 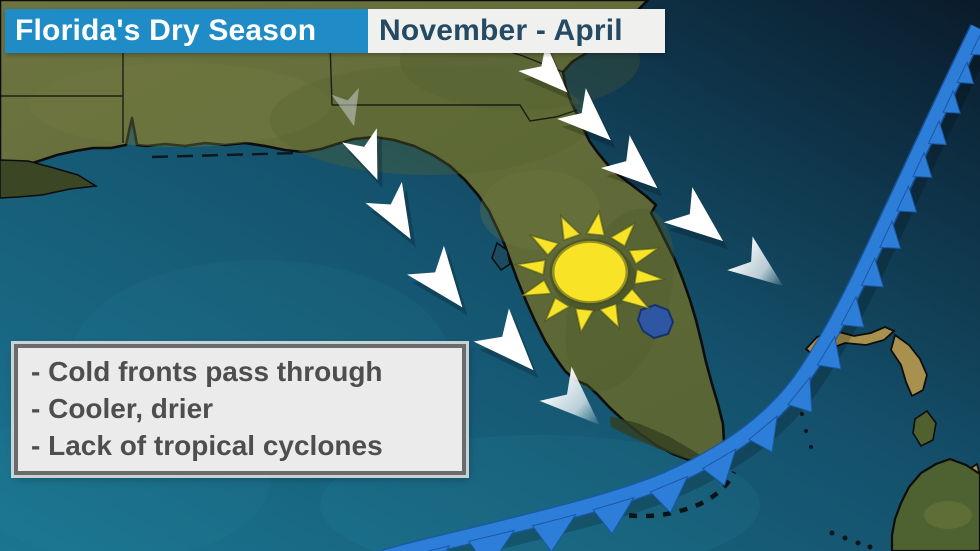 I want to click on sun-disc, so click(x=590, y=272).